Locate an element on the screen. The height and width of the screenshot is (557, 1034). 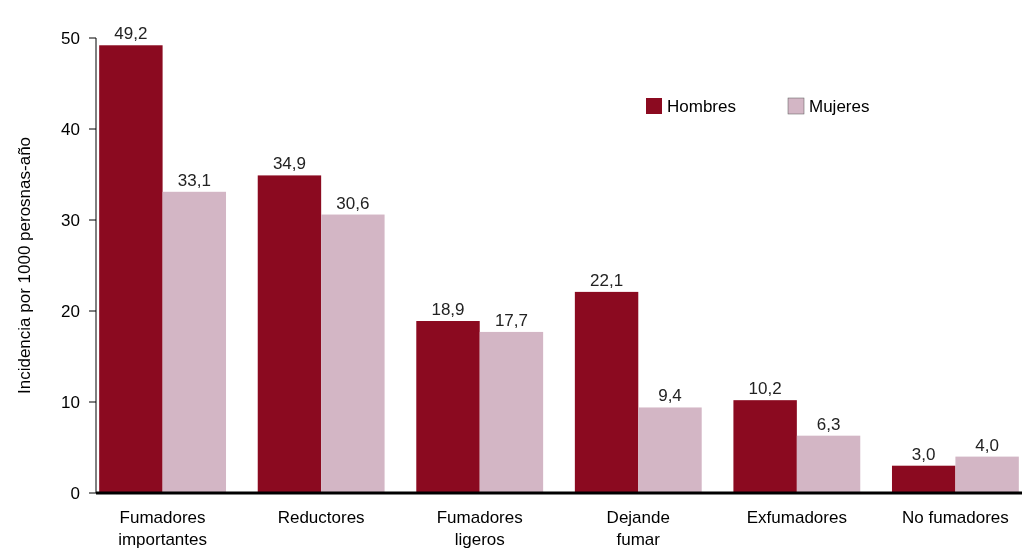
data-label: 33,1 is located at coordinates (194, 180).